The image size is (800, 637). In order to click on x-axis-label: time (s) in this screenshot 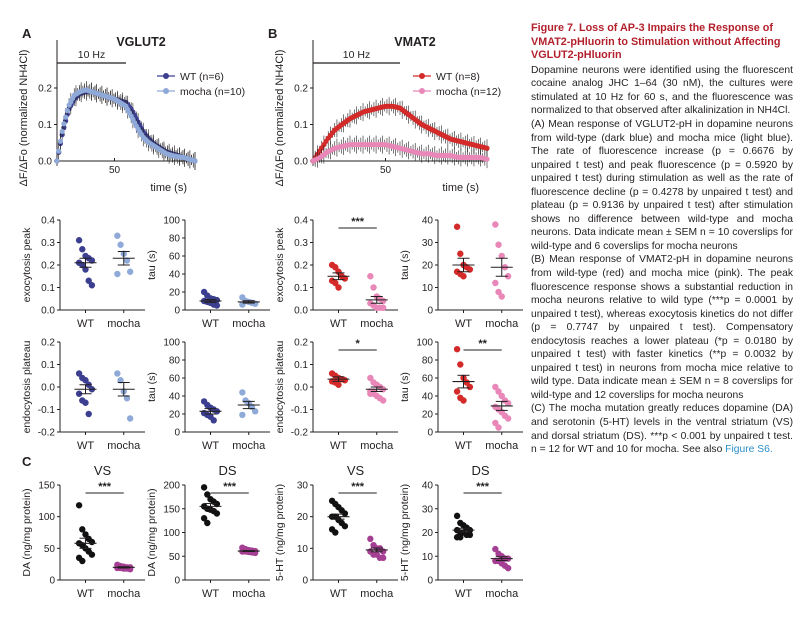, I will do `click(168, 188)`.